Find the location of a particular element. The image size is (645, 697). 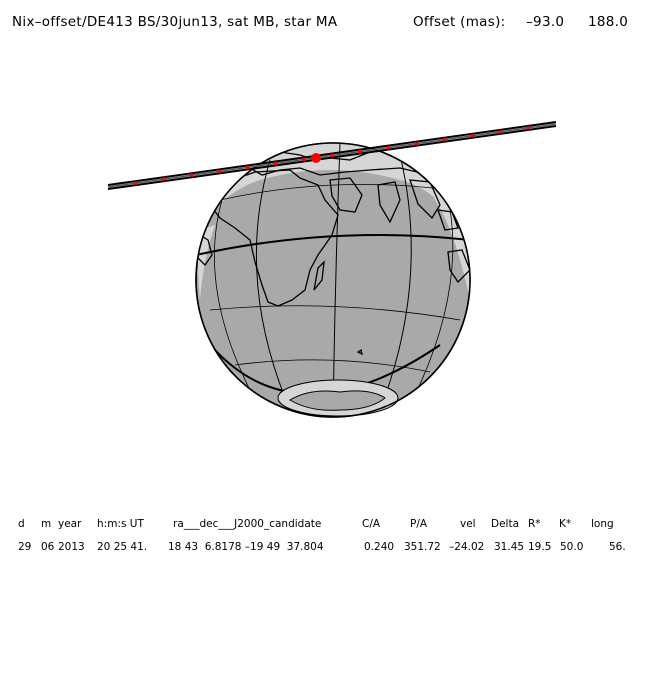

path-markers is located at coordinates (332, 155).